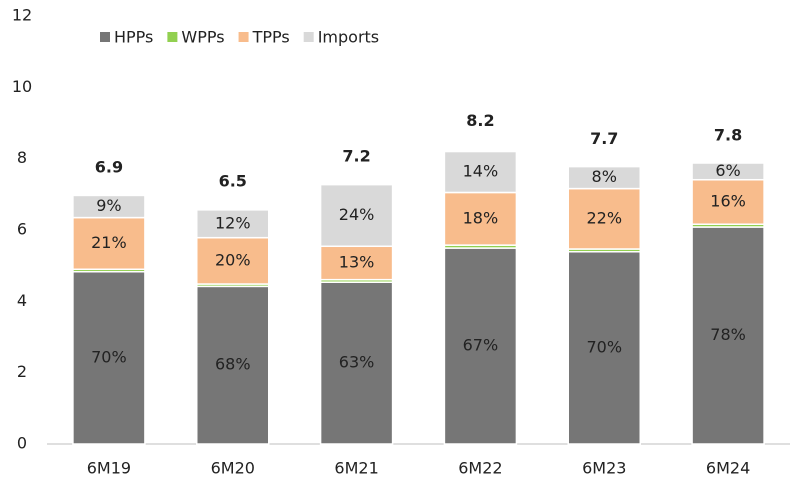 The image size is (800, 484). I want to click on data-label: 21%, so click(109, 242).